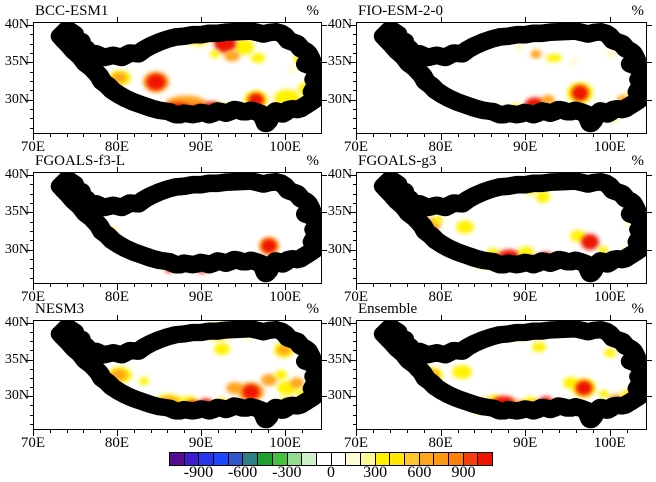 The image size is (656, 482). Describe the element at coordinates (400, 11) in the screenshot. I see `panel-title: FIO-ESM-2-0` at that location.